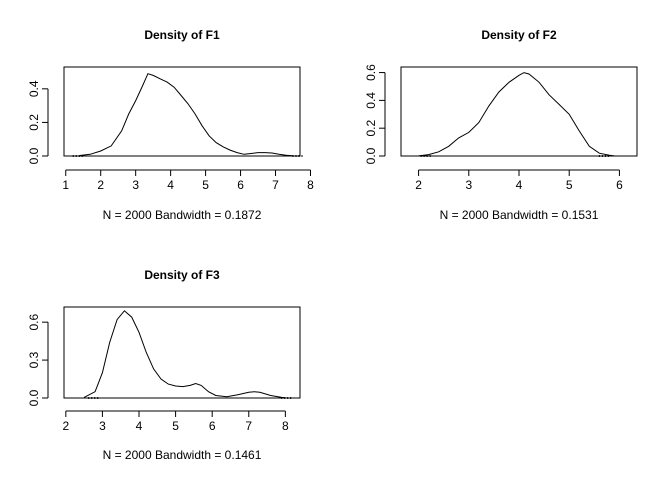 The height and width of the screenshot is (480, 672). Describe the element at coordinates (182, 275) in the screenshot. I see `chart-title: Density of F3` at that location.